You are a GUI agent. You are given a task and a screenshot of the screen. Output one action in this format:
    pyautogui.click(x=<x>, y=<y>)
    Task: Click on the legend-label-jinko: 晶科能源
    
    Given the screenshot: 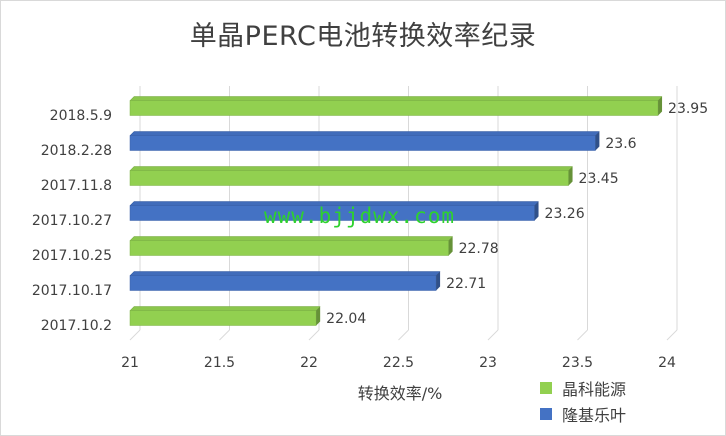 What is the action you would take?
    pyautogui.click(x=594, y=389)
    